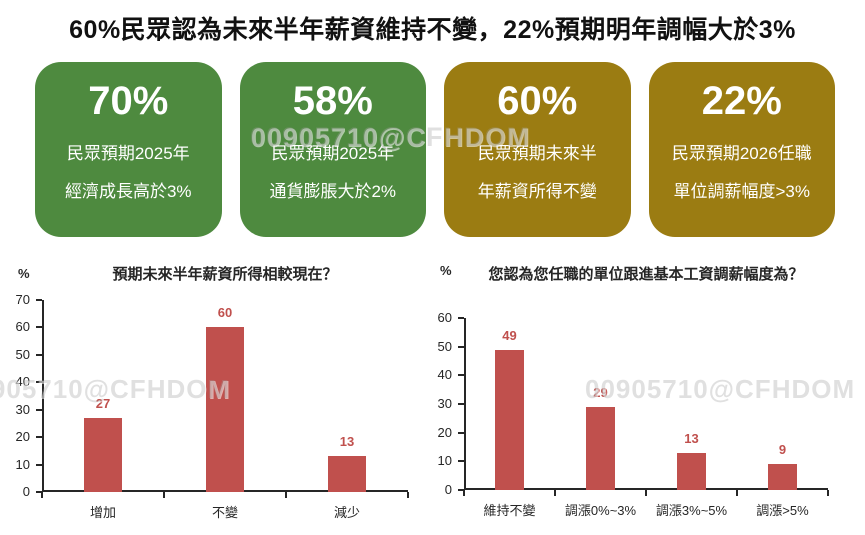 This screenshot has height=535, width=865. What do you see at coordinates (600, 510) in the screenshot?
I see `x-category-label: 調漲0%~3%` at bounding box center [600, 510].